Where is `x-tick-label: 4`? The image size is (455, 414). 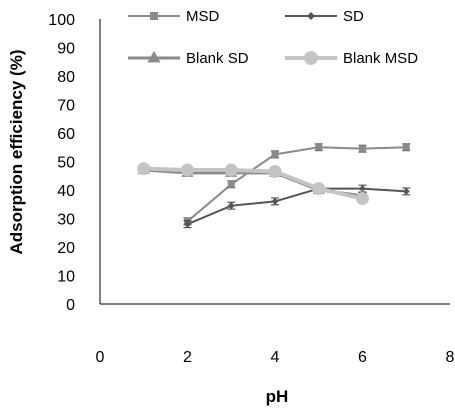 x-tick-label: 4 is located at coordinates (275, 357).